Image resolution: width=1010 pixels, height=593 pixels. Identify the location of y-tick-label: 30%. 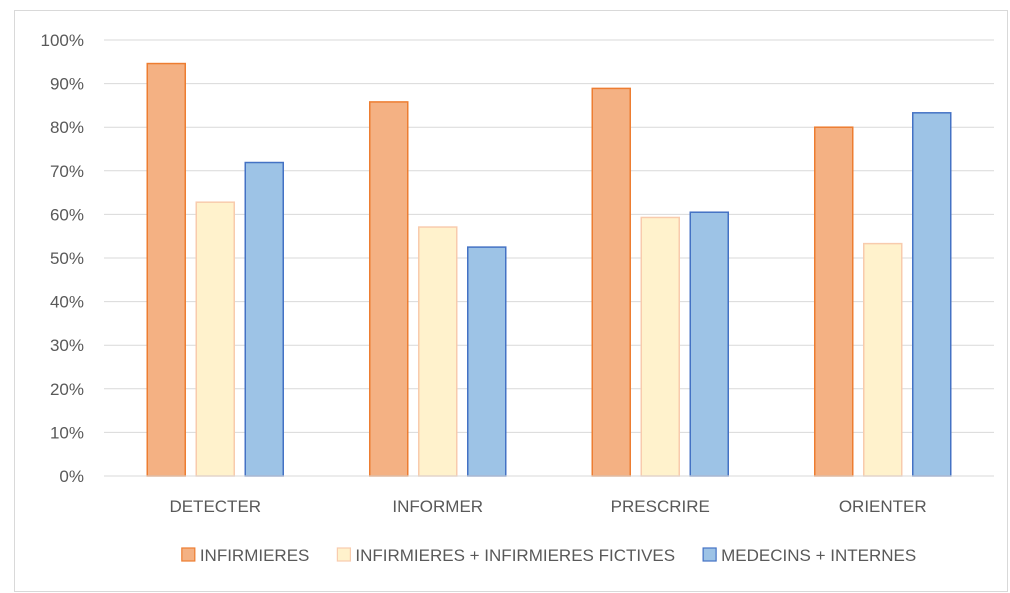
(67, 345).